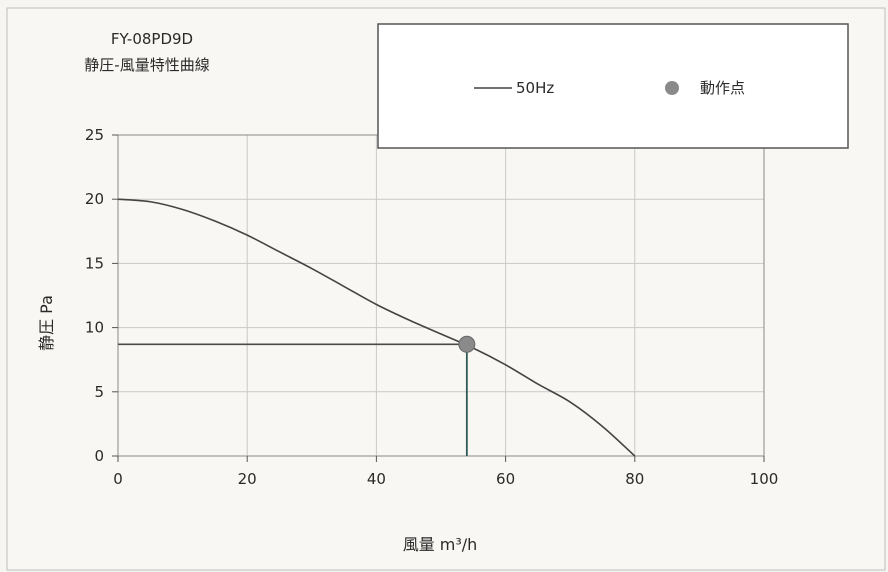  Describe the element at coordinates (99, 456) in the screenshot. I see `y-tick-label: 0` at that location.